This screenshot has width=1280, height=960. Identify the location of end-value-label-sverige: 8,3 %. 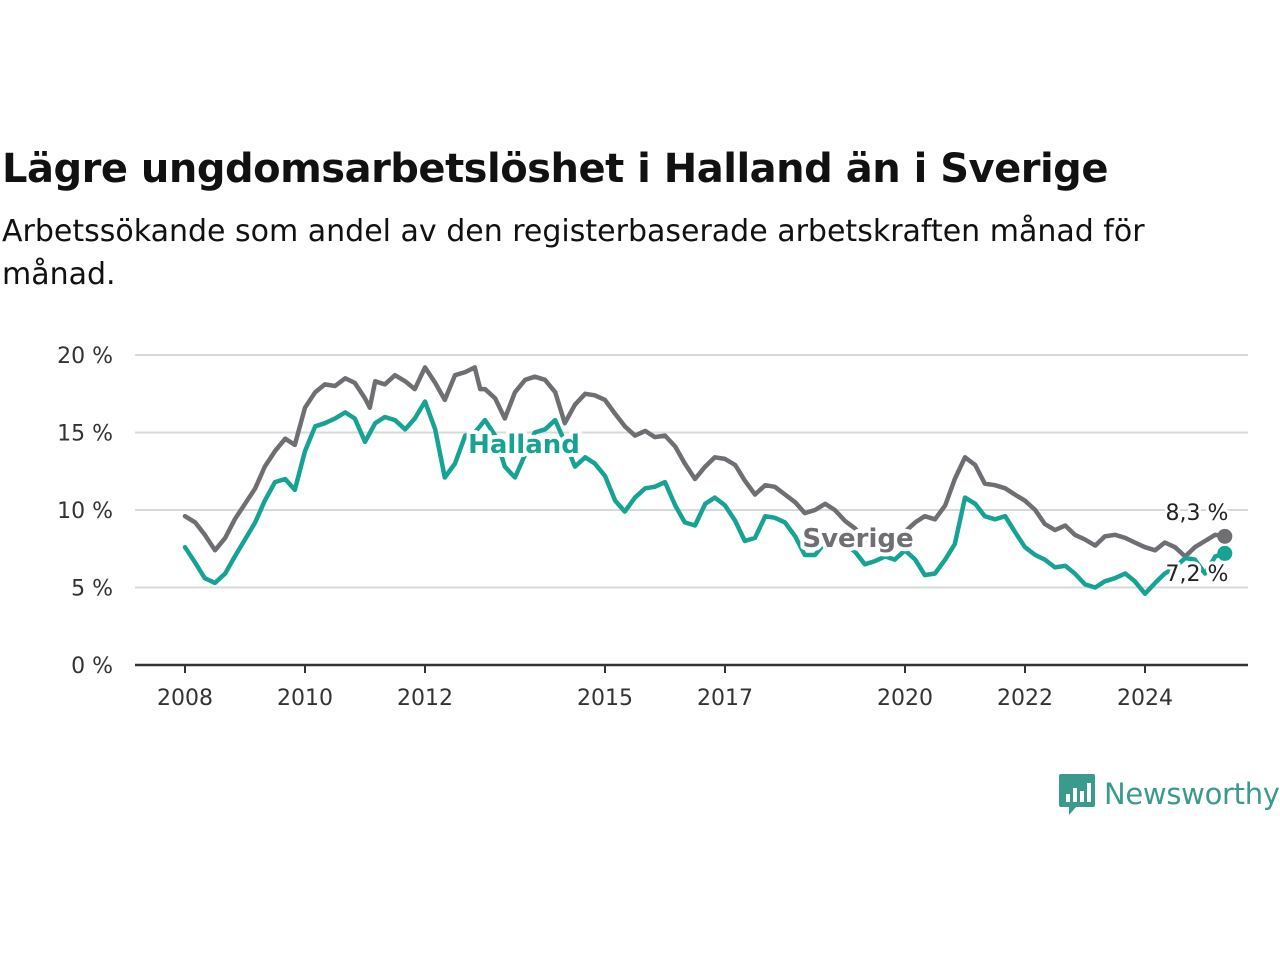
(1197, 513).